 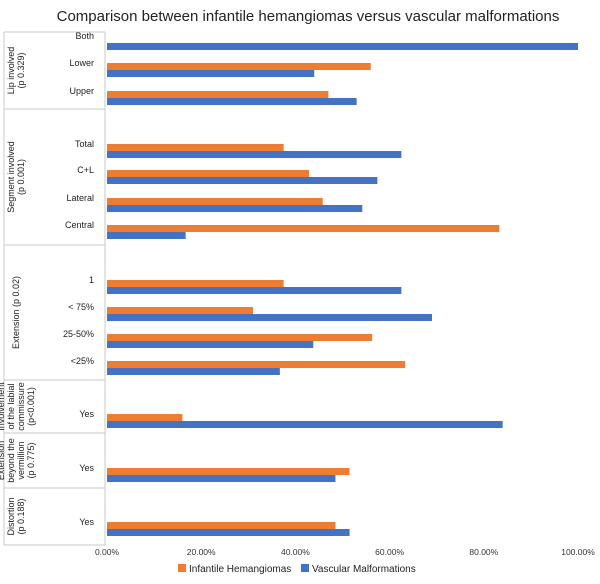 I want to click on group-label-line: Involvement, so click(x=3, y=406).